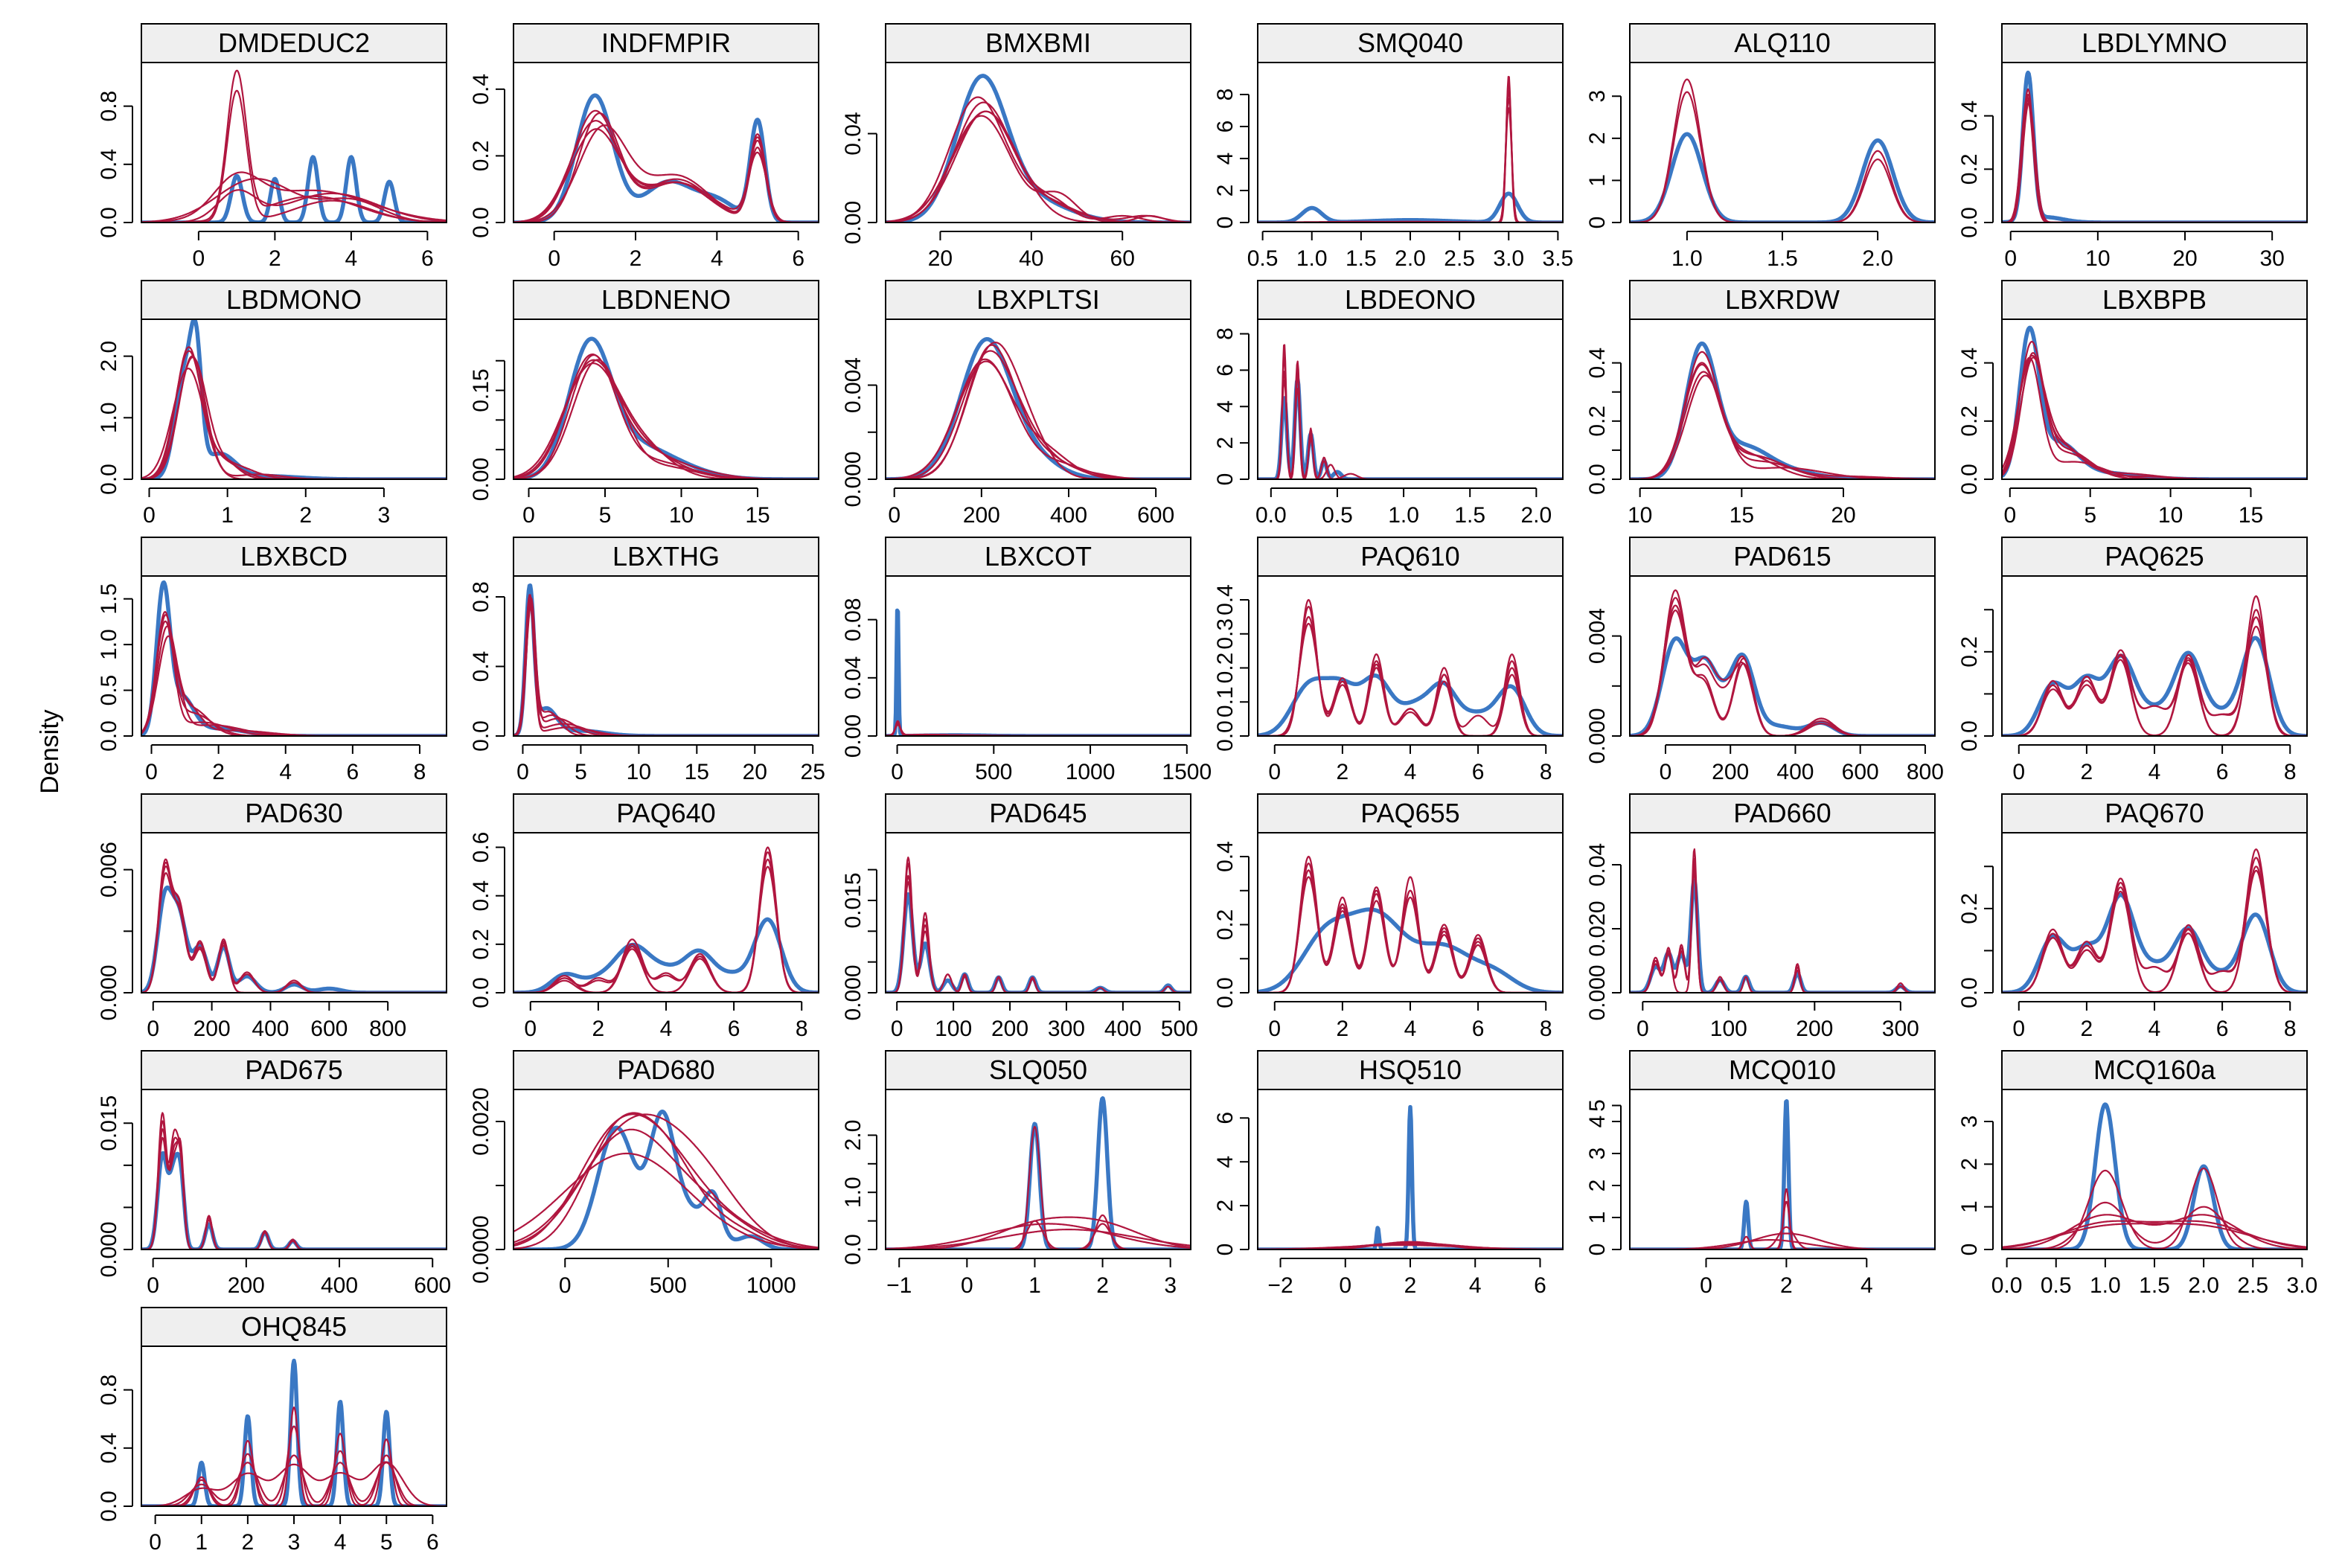  Describe the element at coordinates (1037, 299) in the screenshot. I see `panel-title: LBXPLTSI` at that location.